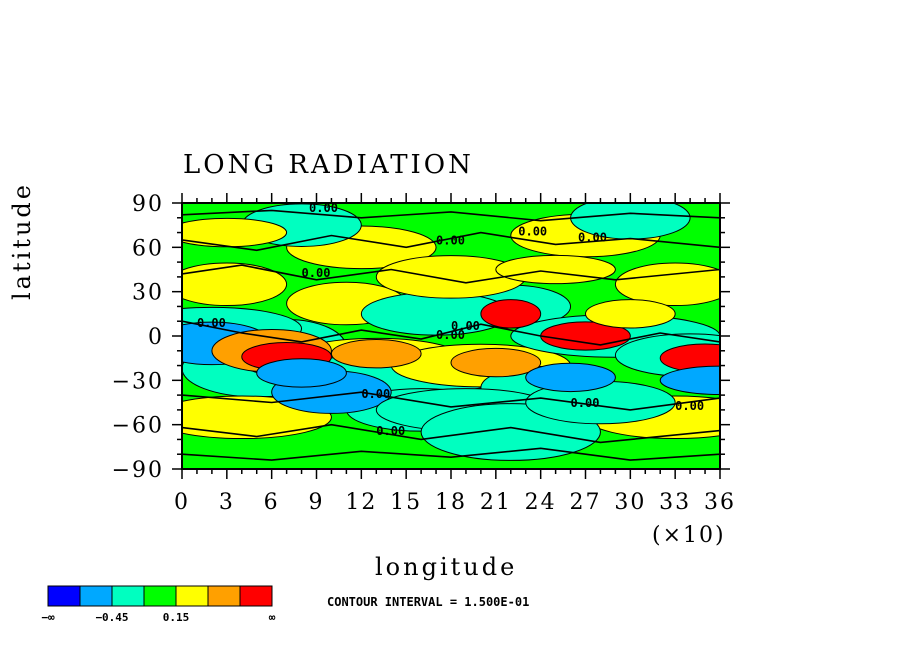 This screenshot has width=904, height=654. Describe the element at coordinates (496, 502) in the screenshot. I see `x-tick-label: 21` at that location.